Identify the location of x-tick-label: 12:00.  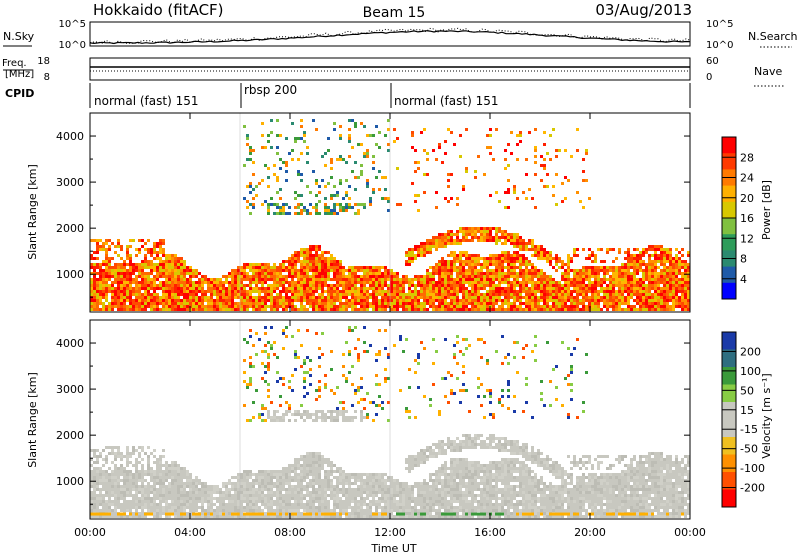
(390, 532).